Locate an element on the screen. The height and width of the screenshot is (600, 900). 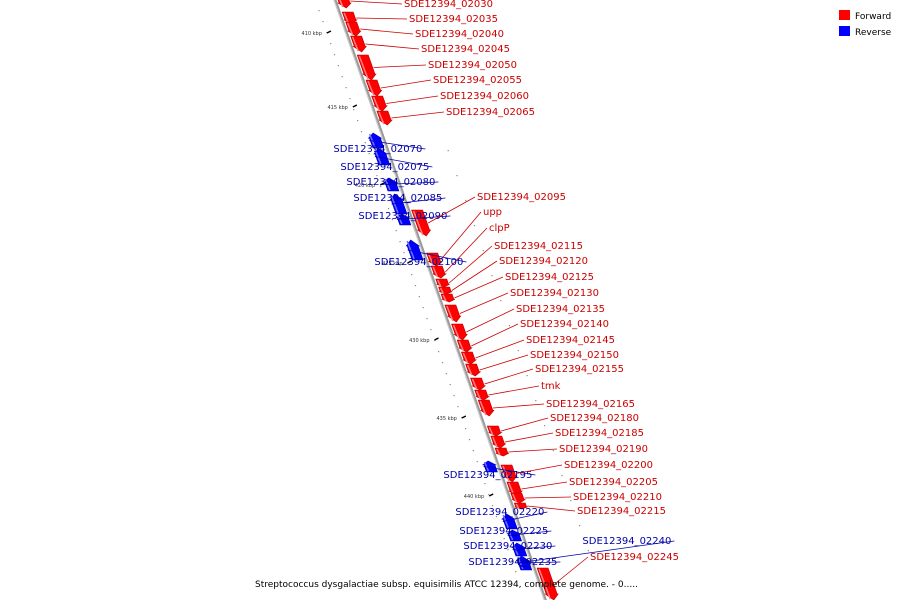
gene-label: SDE12394_02085 is located at coordinates (397, 198).